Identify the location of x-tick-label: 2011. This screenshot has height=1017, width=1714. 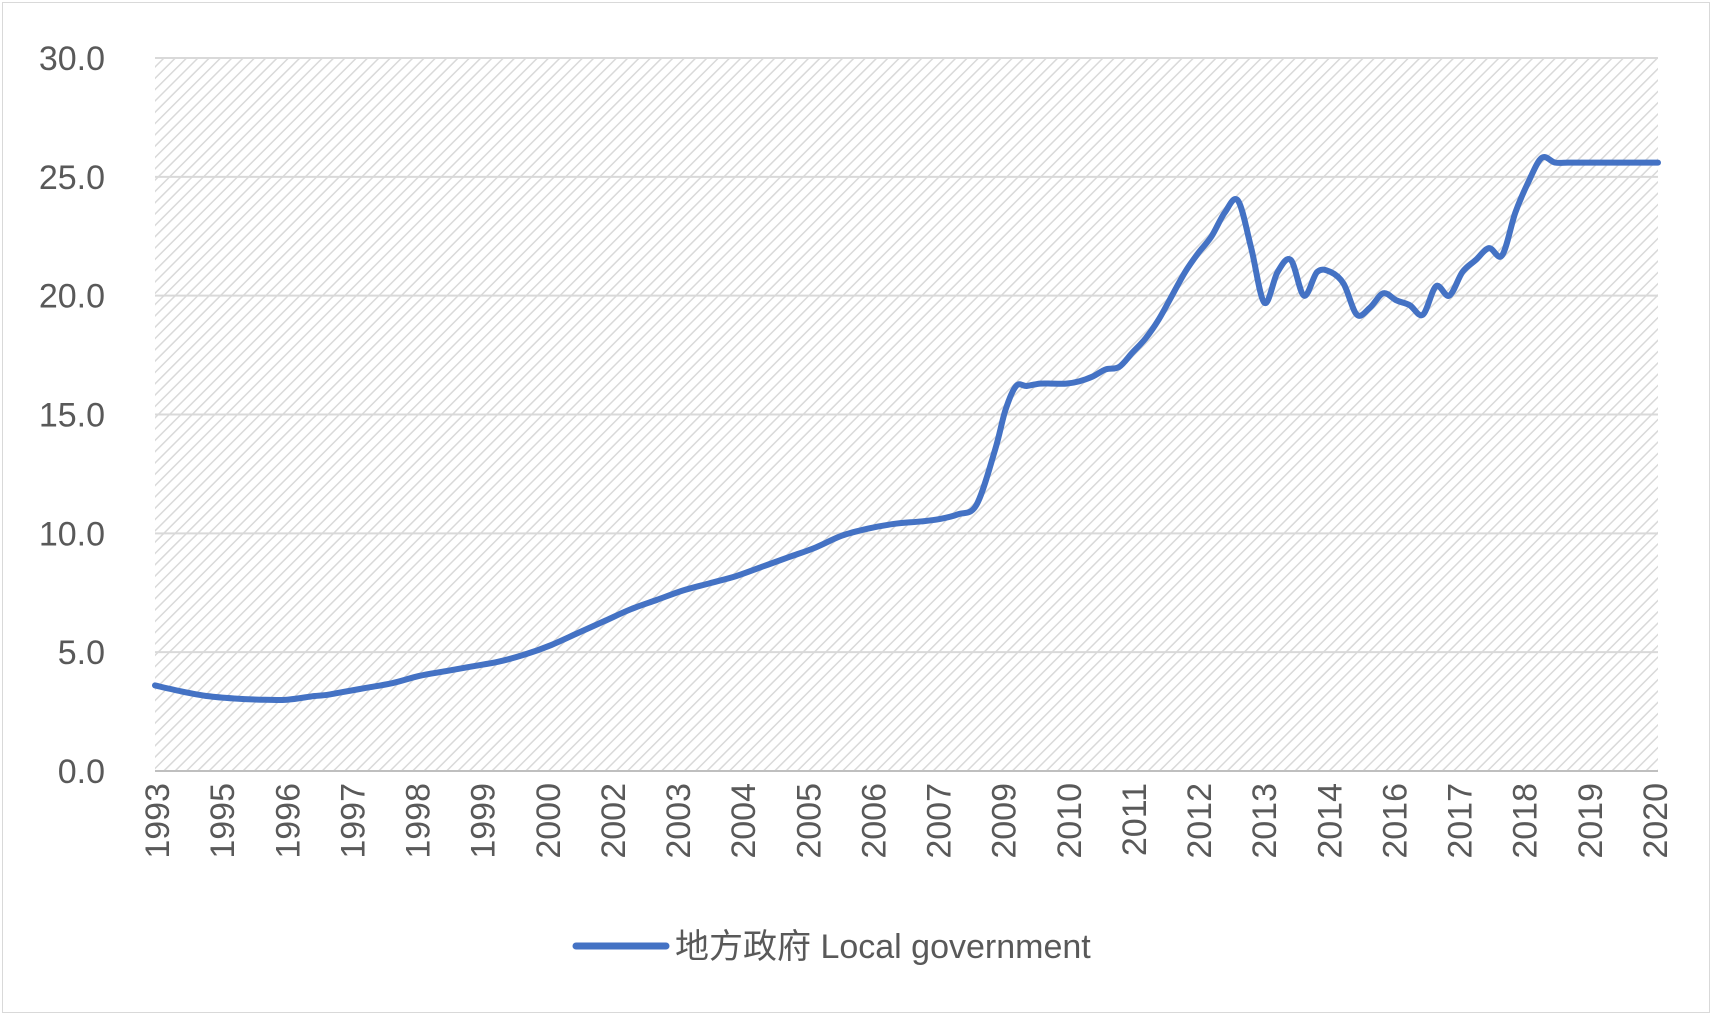
(1135, 819).